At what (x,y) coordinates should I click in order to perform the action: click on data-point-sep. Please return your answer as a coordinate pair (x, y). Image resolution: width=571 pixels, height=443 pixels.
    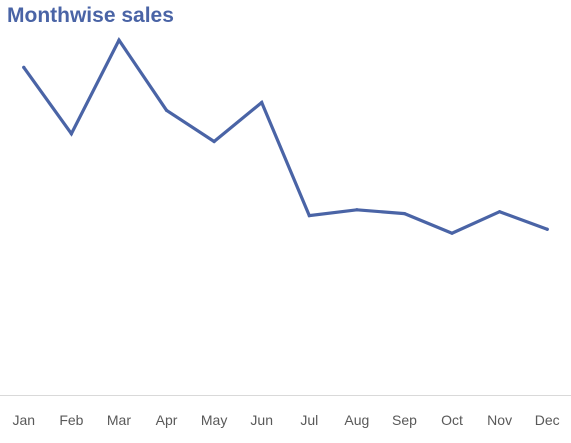
    Looking at the image, I should click on (404, 214).